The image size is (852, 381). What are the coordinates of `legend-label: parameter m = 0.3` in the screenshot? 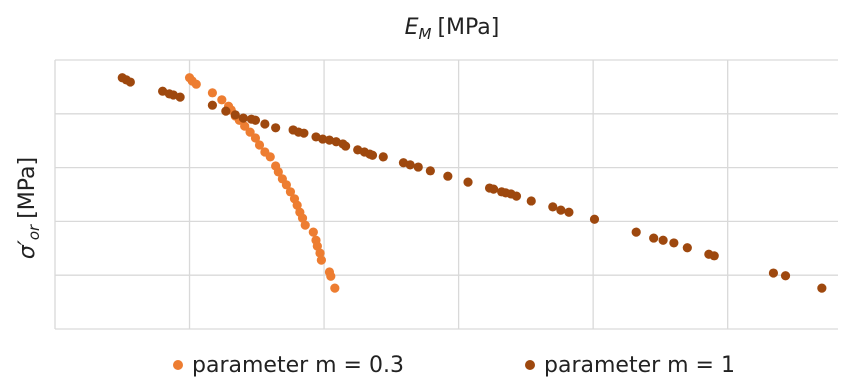 It's located at (298, 365).